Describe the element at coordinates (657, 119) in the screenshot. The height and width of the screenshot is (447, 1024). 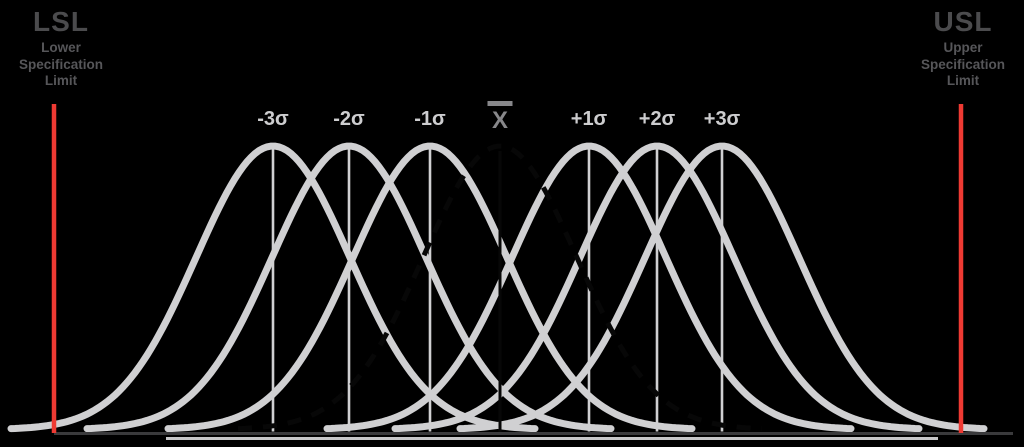
I see `label-plus-2-sigma: +2σ` at that location.